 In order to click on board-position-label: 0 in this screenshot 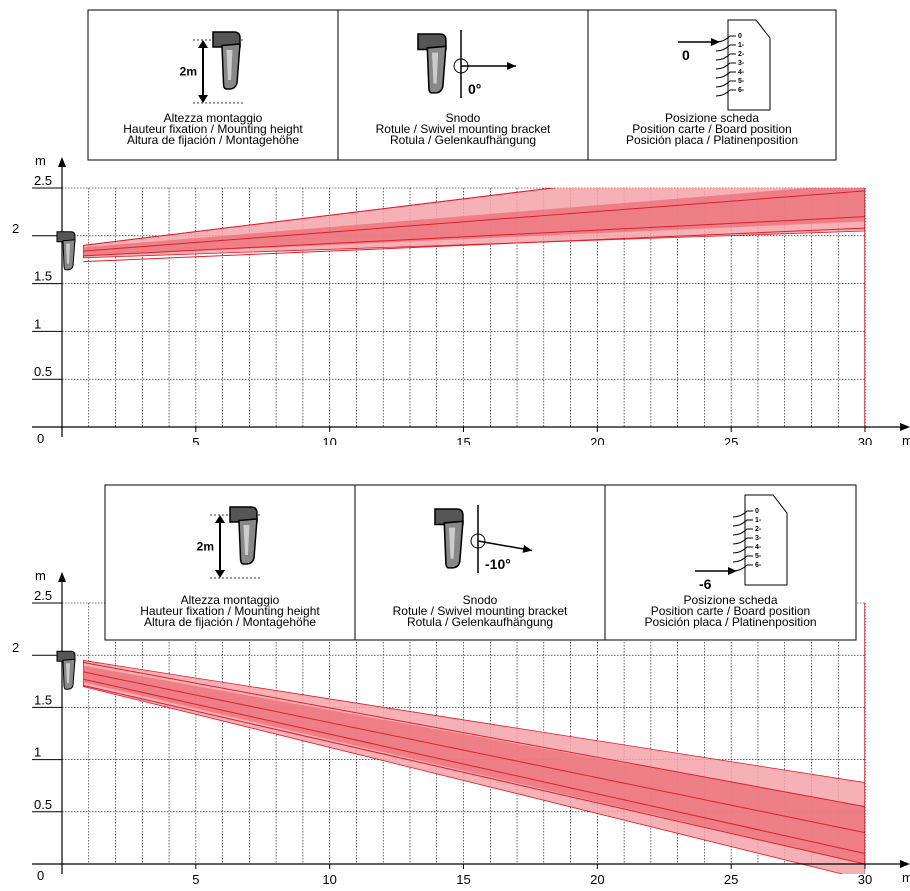, I will do `click(686, 55)`.